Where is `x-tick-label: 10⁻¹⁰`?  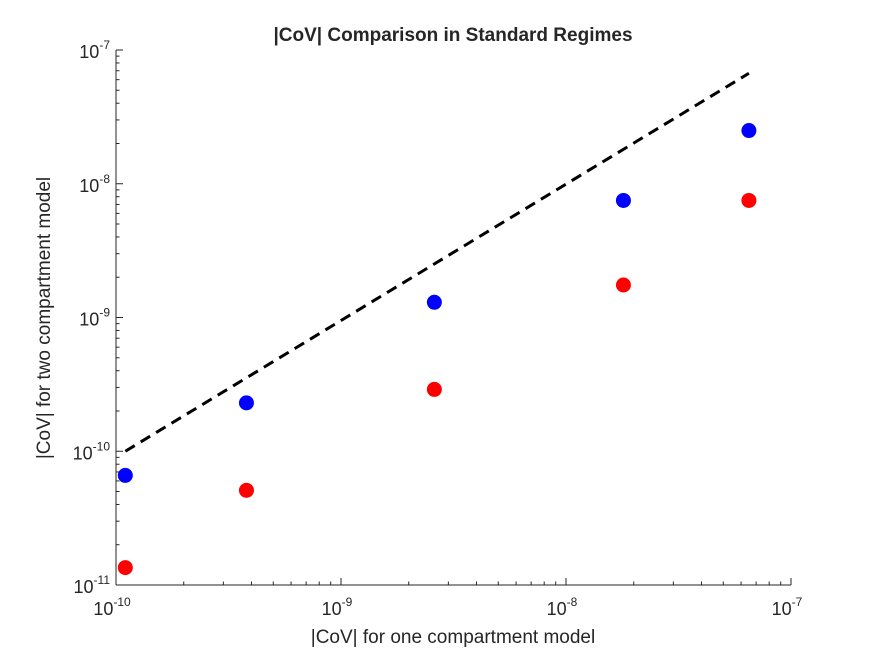 x-tick-label: 10⁻¹⁰ is located at coordinates (112, 607).